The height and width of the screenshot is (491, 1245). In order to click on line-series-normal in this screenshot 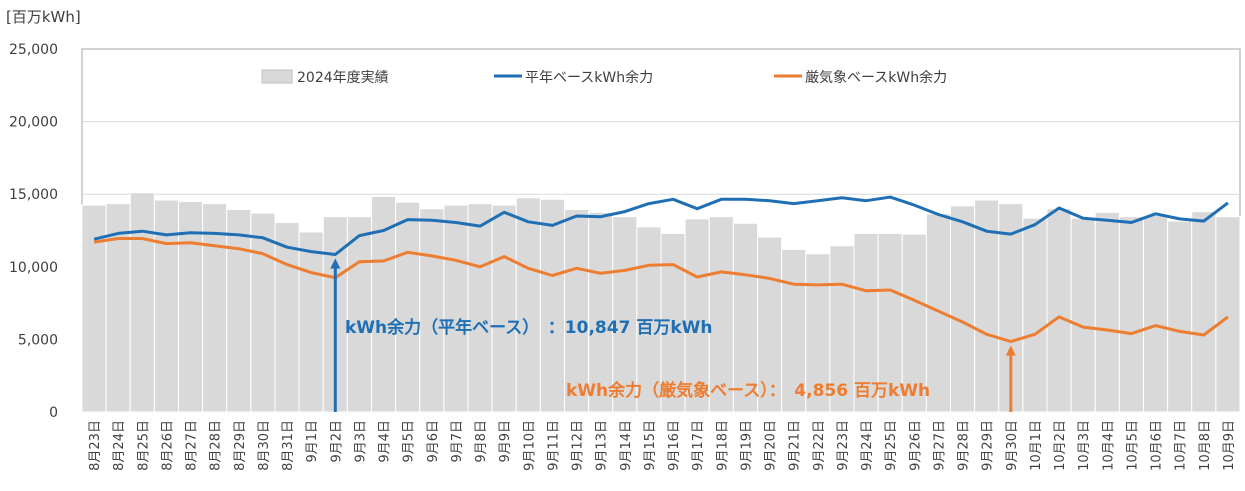, I will do `click(661, 225)`.